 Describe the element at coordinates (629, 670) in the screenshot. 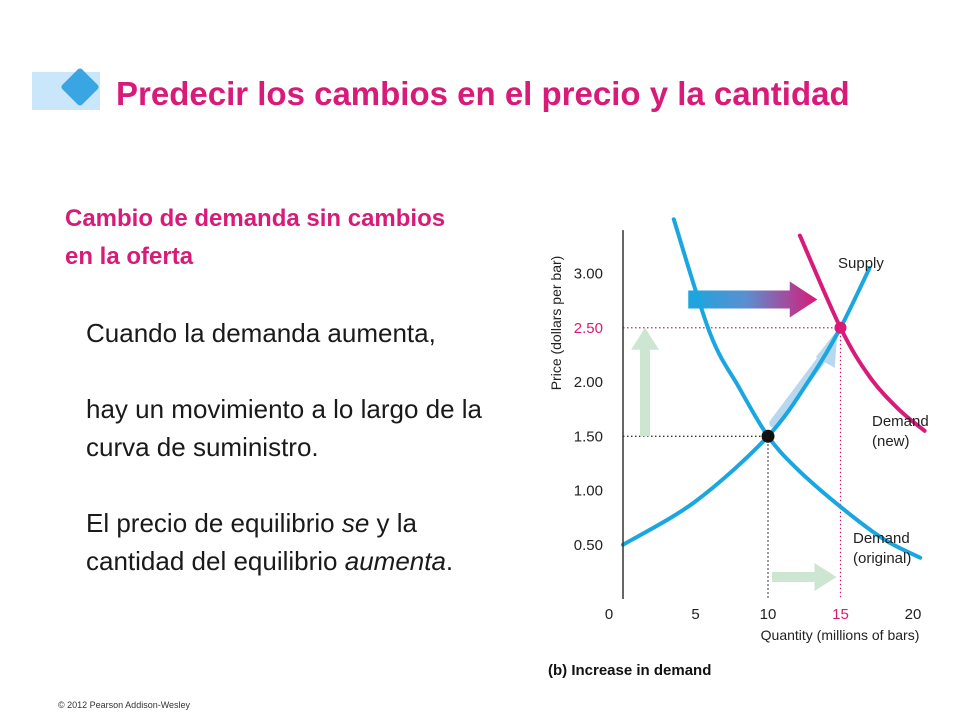

I see `chart-caption: (b) Increase in demand` at that location.